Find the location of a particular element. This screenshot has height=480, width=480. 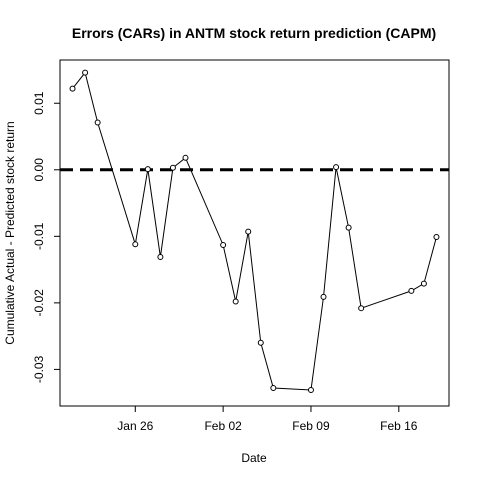

y-tick-label: 0.00 is located at coordinates (39, 170).